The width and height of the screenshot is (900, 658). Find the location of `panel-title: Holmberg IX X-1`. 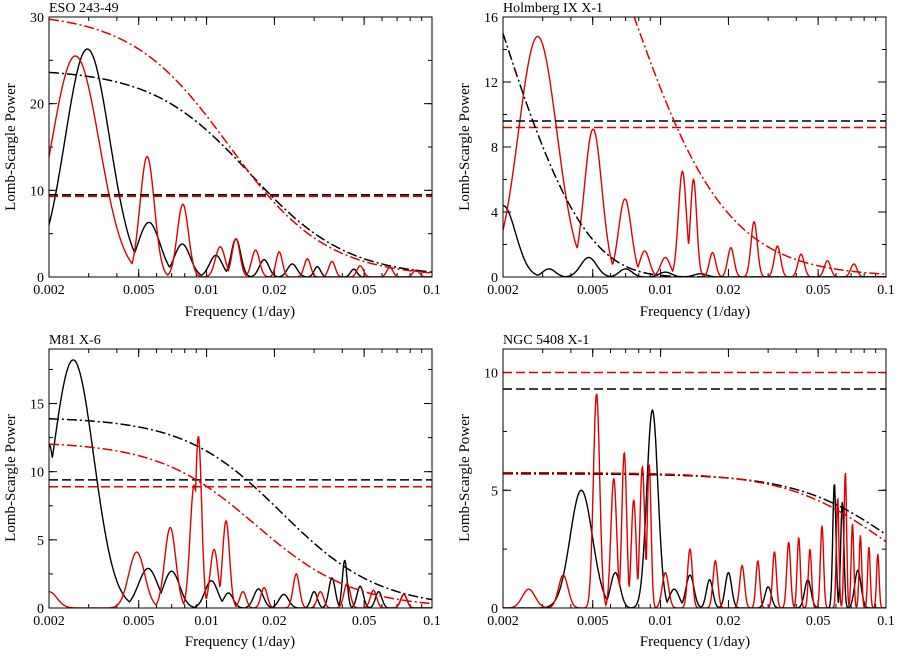

panel-title: Holmberg IX X-1 is located at coordinates (553, 8).